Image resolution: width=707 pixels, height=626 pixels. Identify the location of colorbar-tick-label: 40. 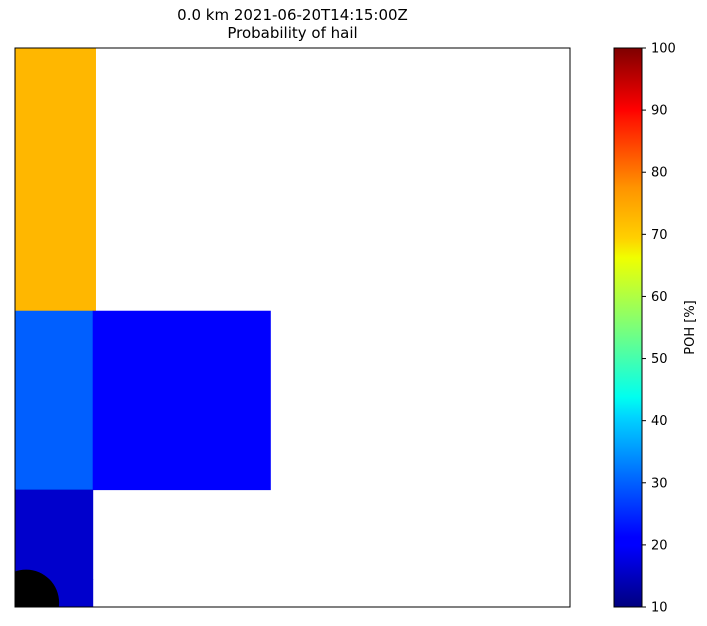
(659, 421).